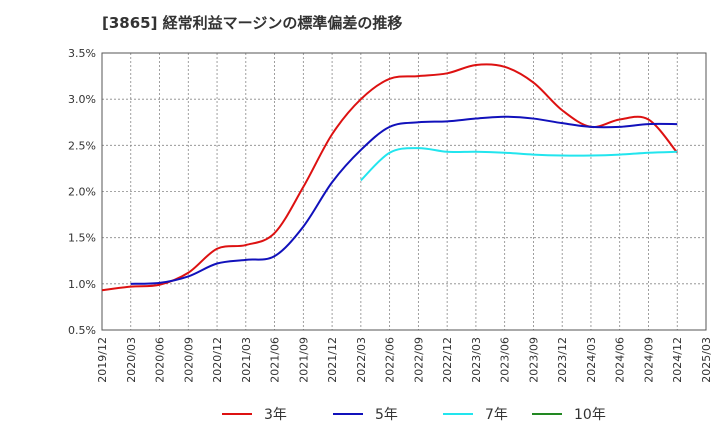 Image resolution: width=720 pixels, height=440 pixels. I want to click on y-tick-label: 1.0%, so click(82, 284).